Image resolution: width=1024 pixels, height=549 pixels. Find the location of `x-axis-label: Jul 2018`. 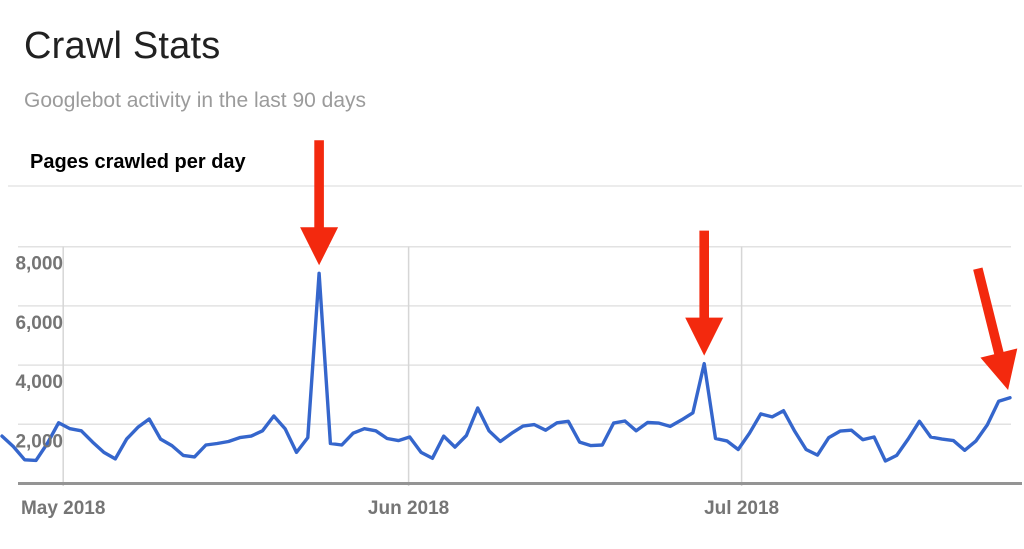

x-axis-label: Jul 2018 is located at coordinates (741, 508).